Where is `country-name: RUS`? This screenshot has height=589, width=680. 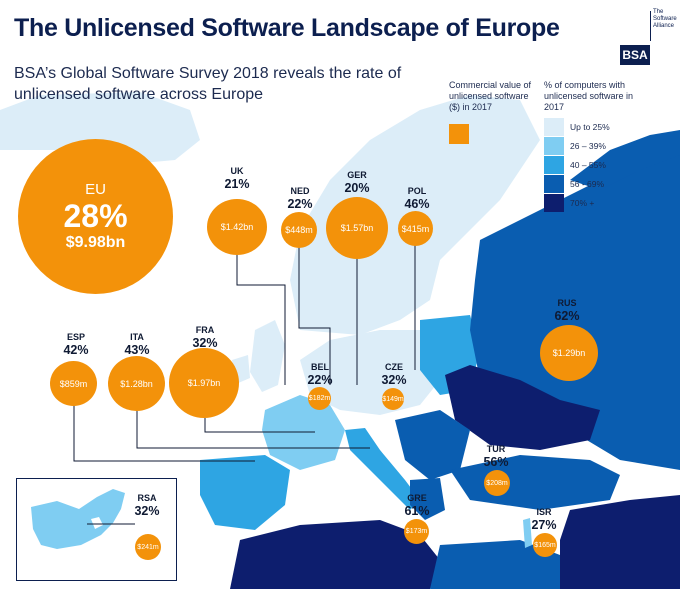
country-name: RUS is located at coordinates (567, 303).